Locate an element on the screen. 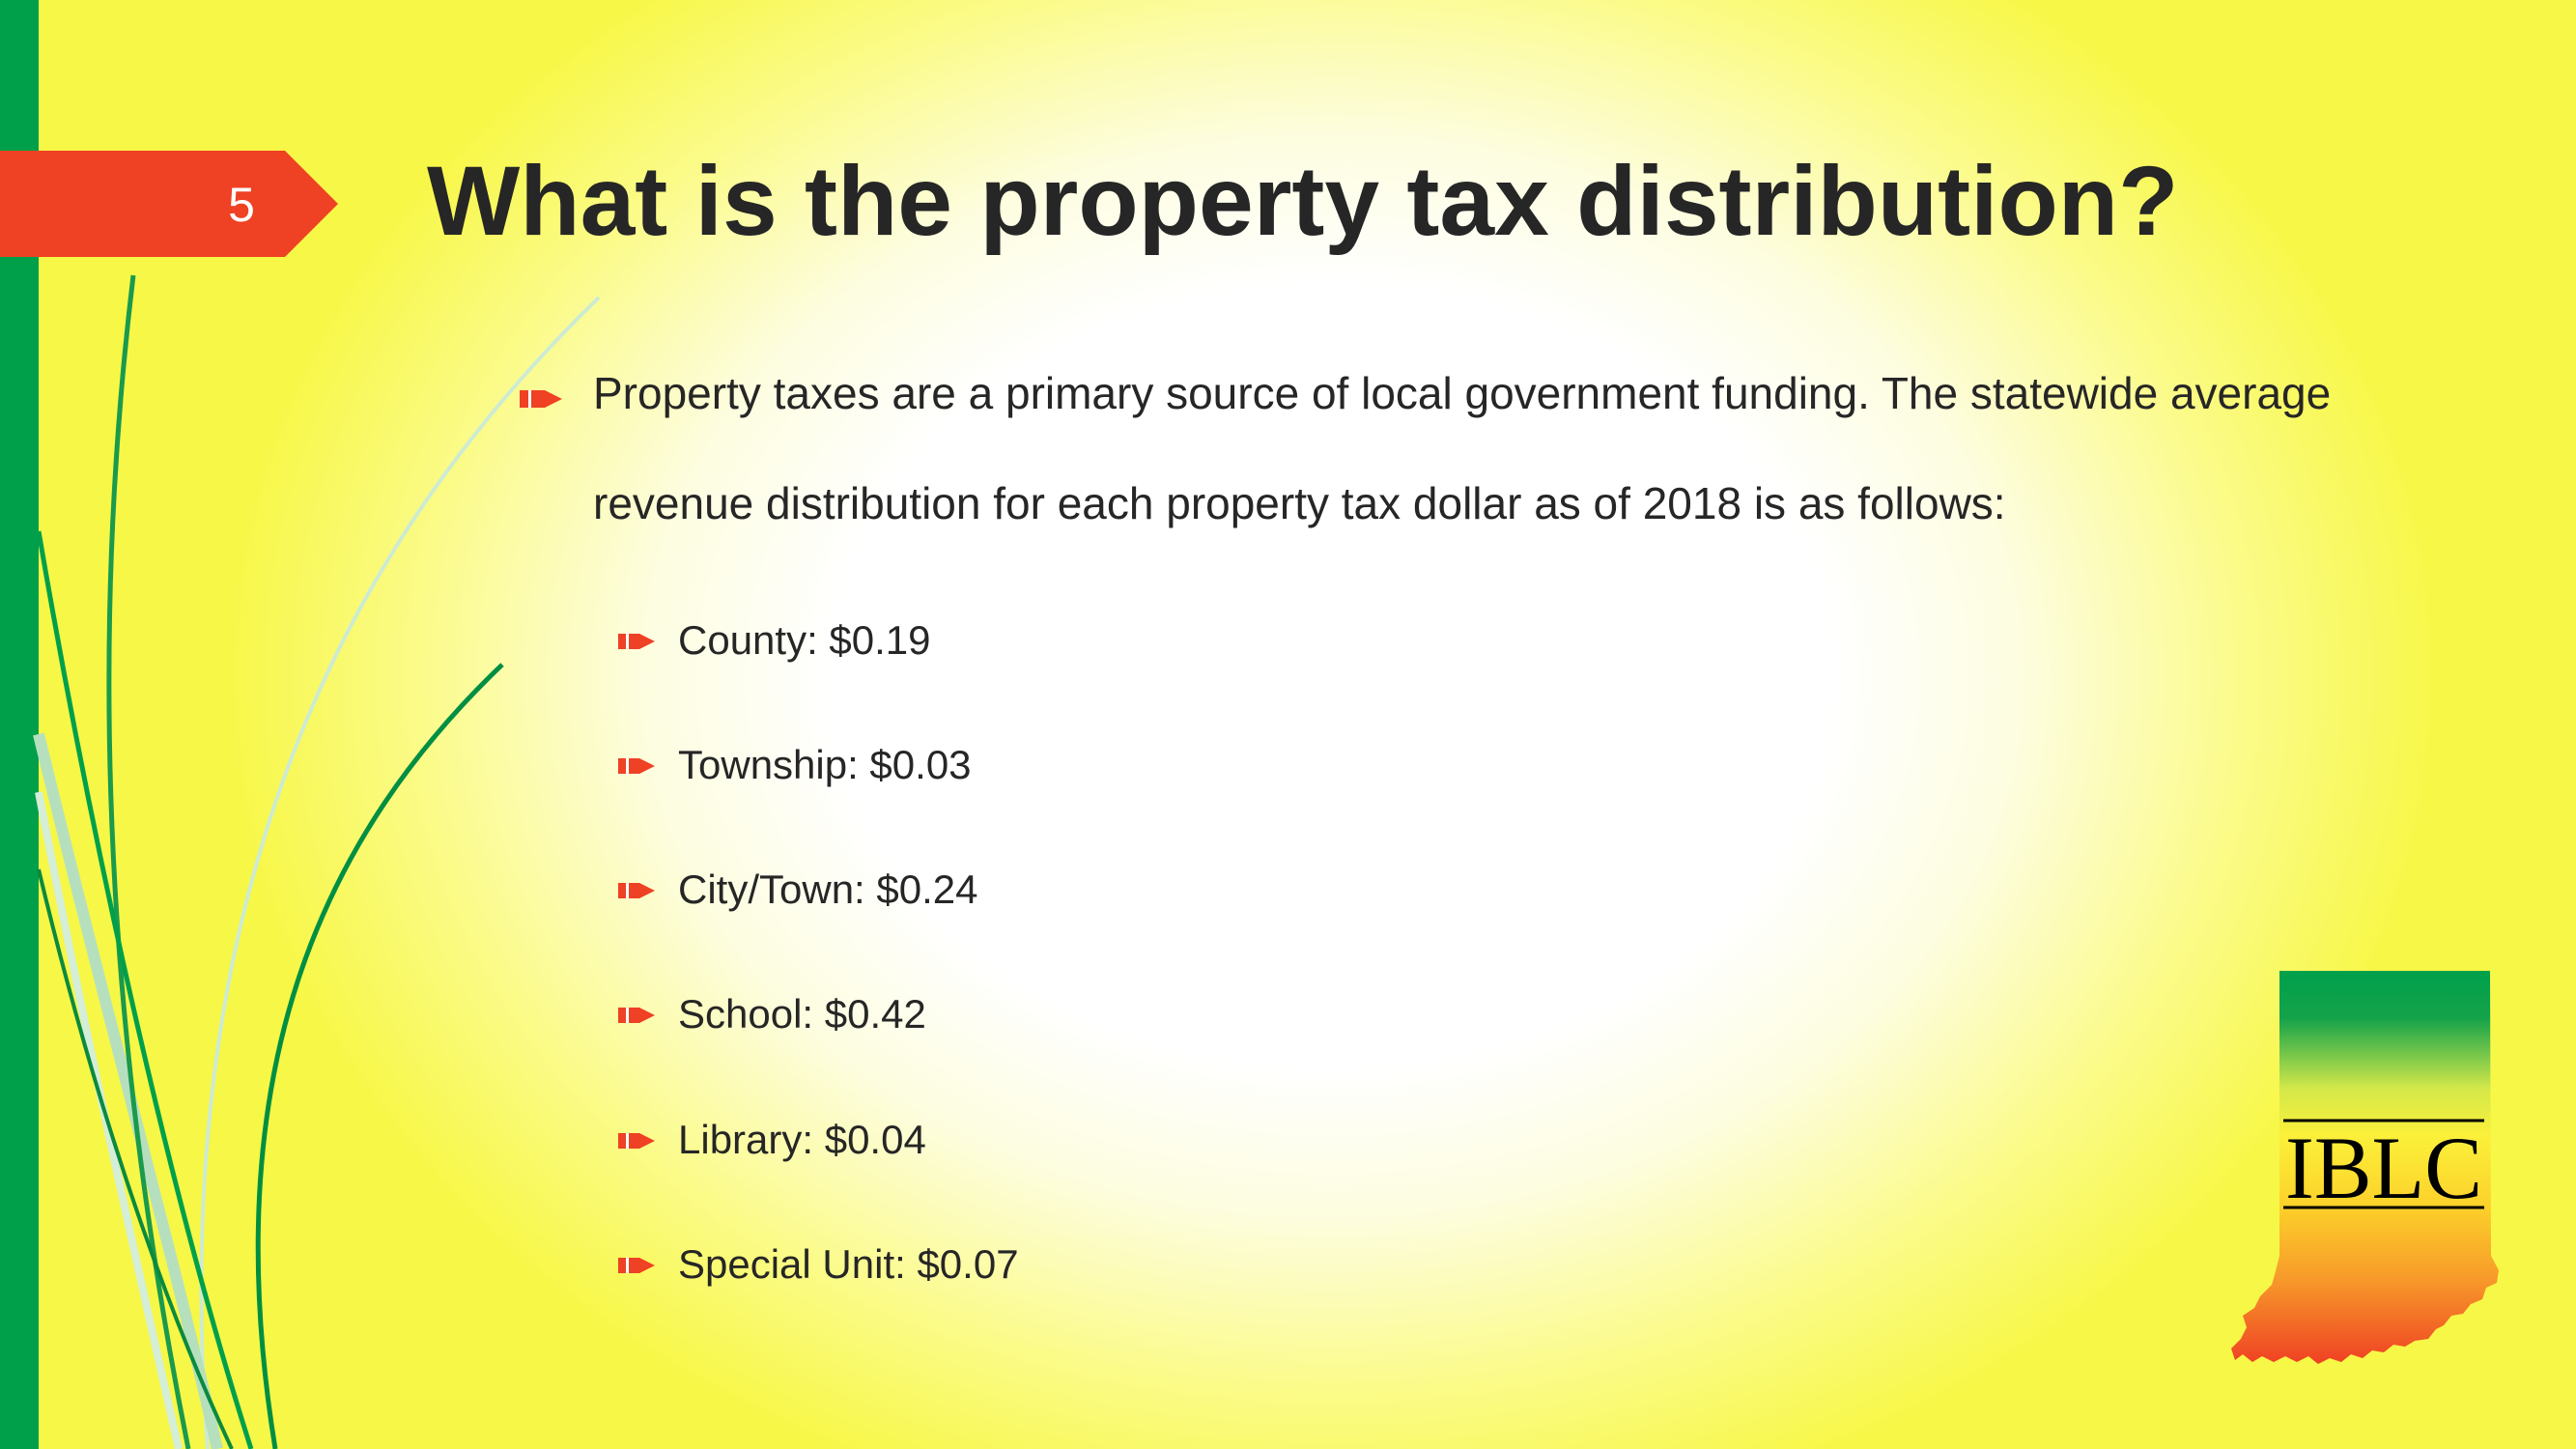 The height and width of the screenshot is (1449, 2576). list-item-label: School: $0.42 is located at coordinates (802, 1014).